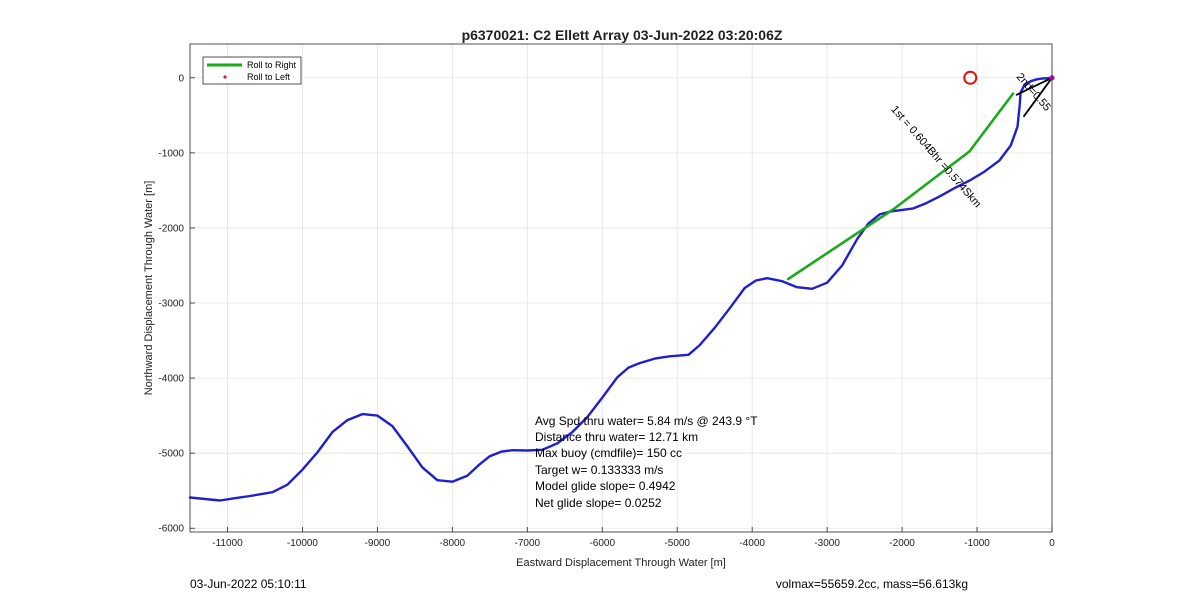  I want to click on x-tick-label: -10000, so click(303, 543).